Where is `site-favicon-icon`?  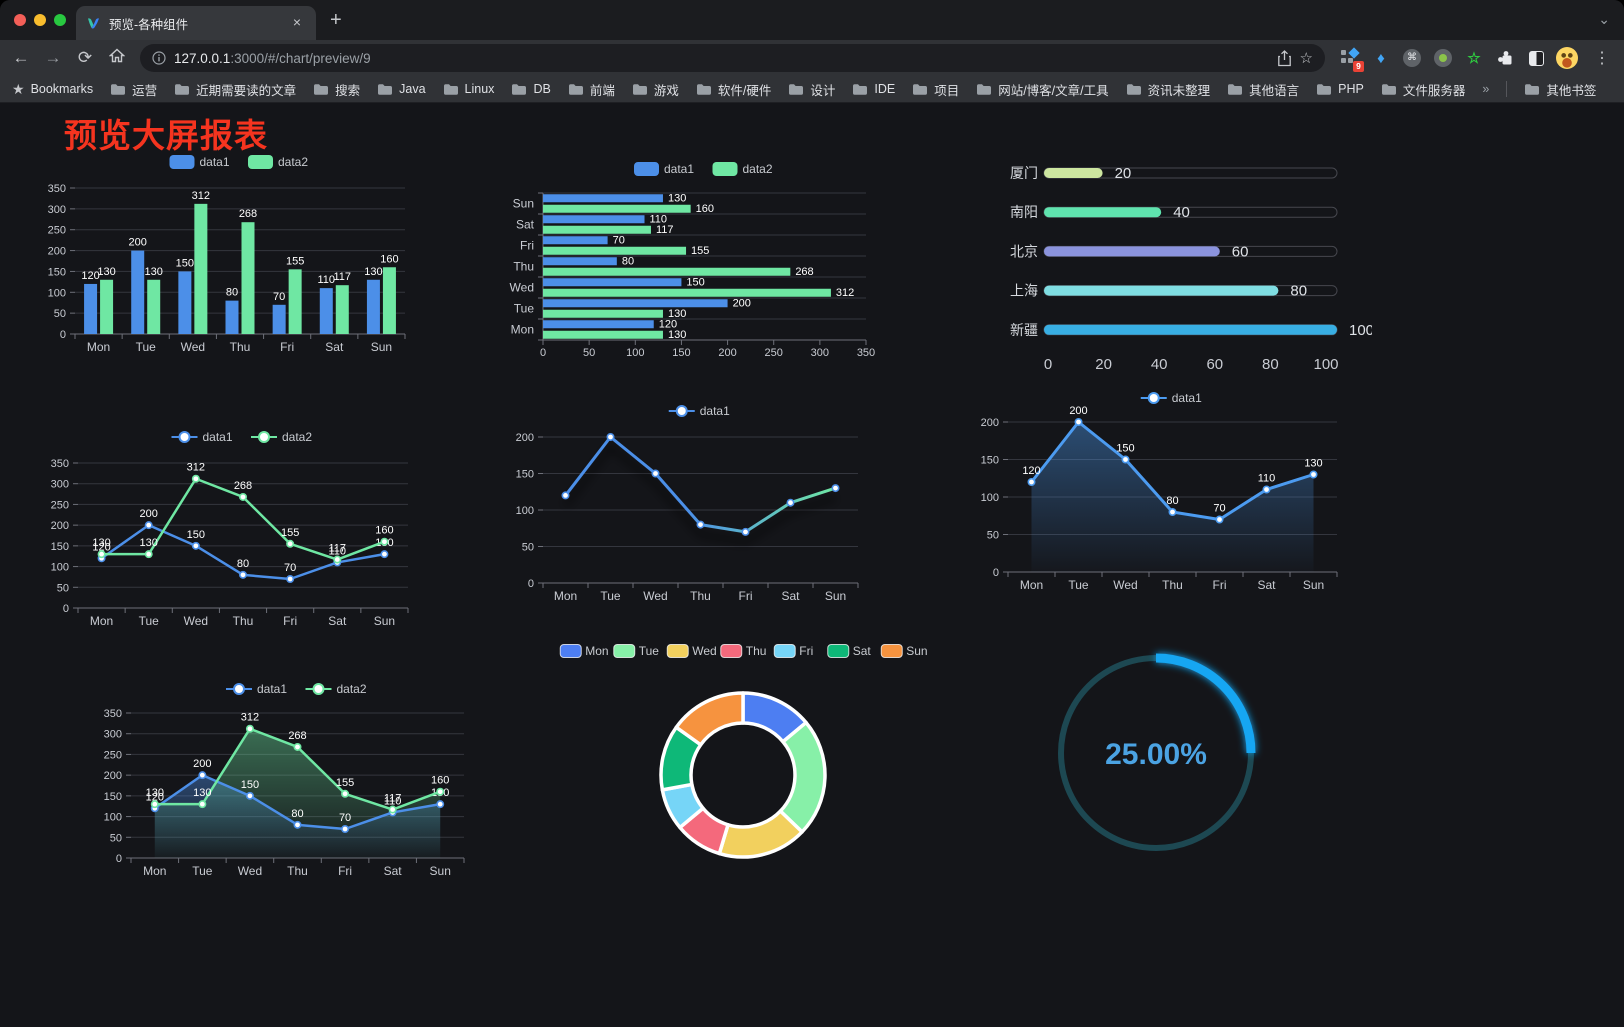
site-favicon-icon is located at coordinates (93, 23).